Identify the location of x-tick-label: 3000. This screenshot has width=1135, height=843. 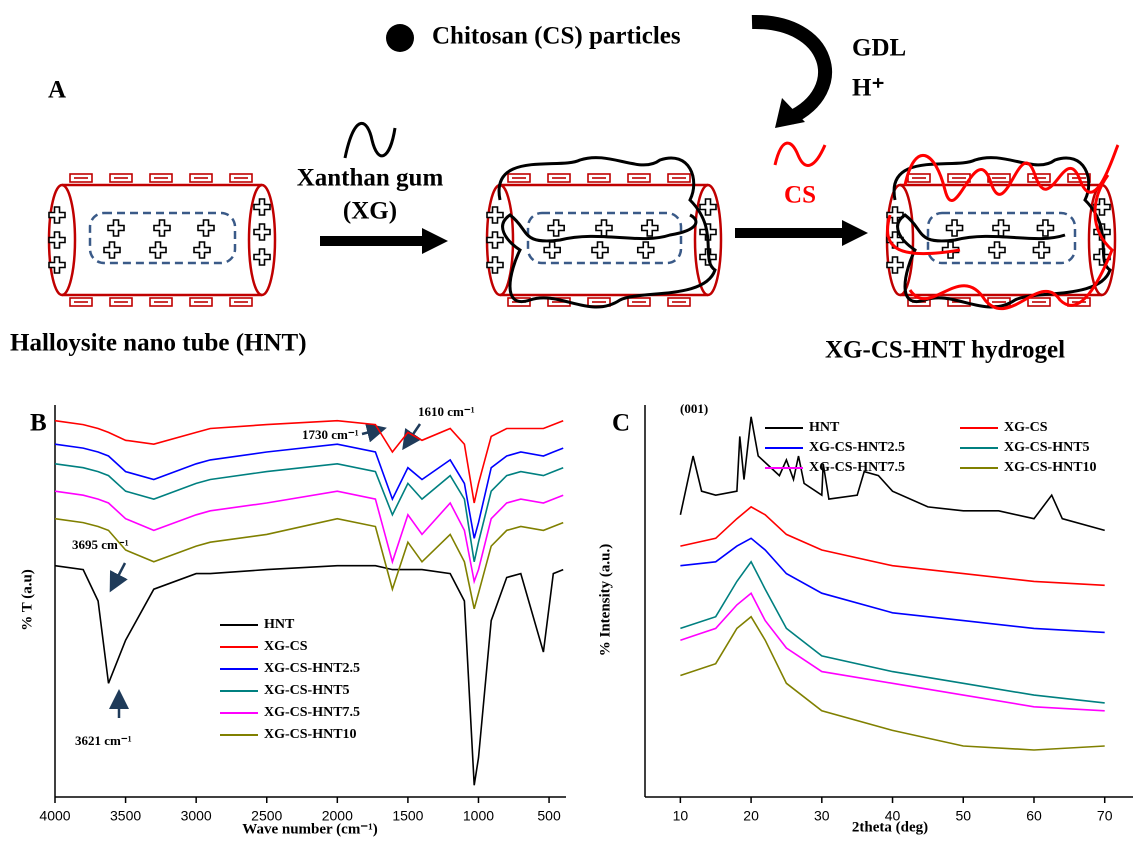
(196, 816).